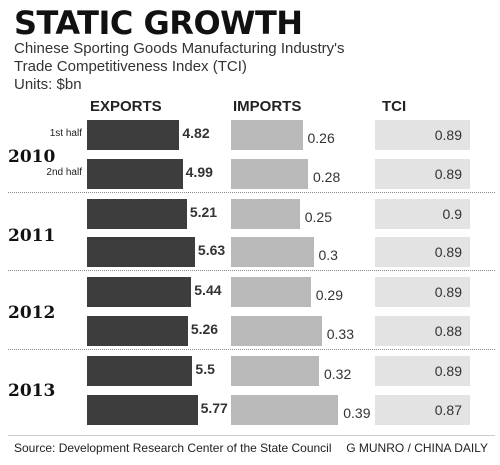 The width and height of the screenshot is (500, 465). I want to click on chart-title: STATIC GROWTH, so click(158, 23).